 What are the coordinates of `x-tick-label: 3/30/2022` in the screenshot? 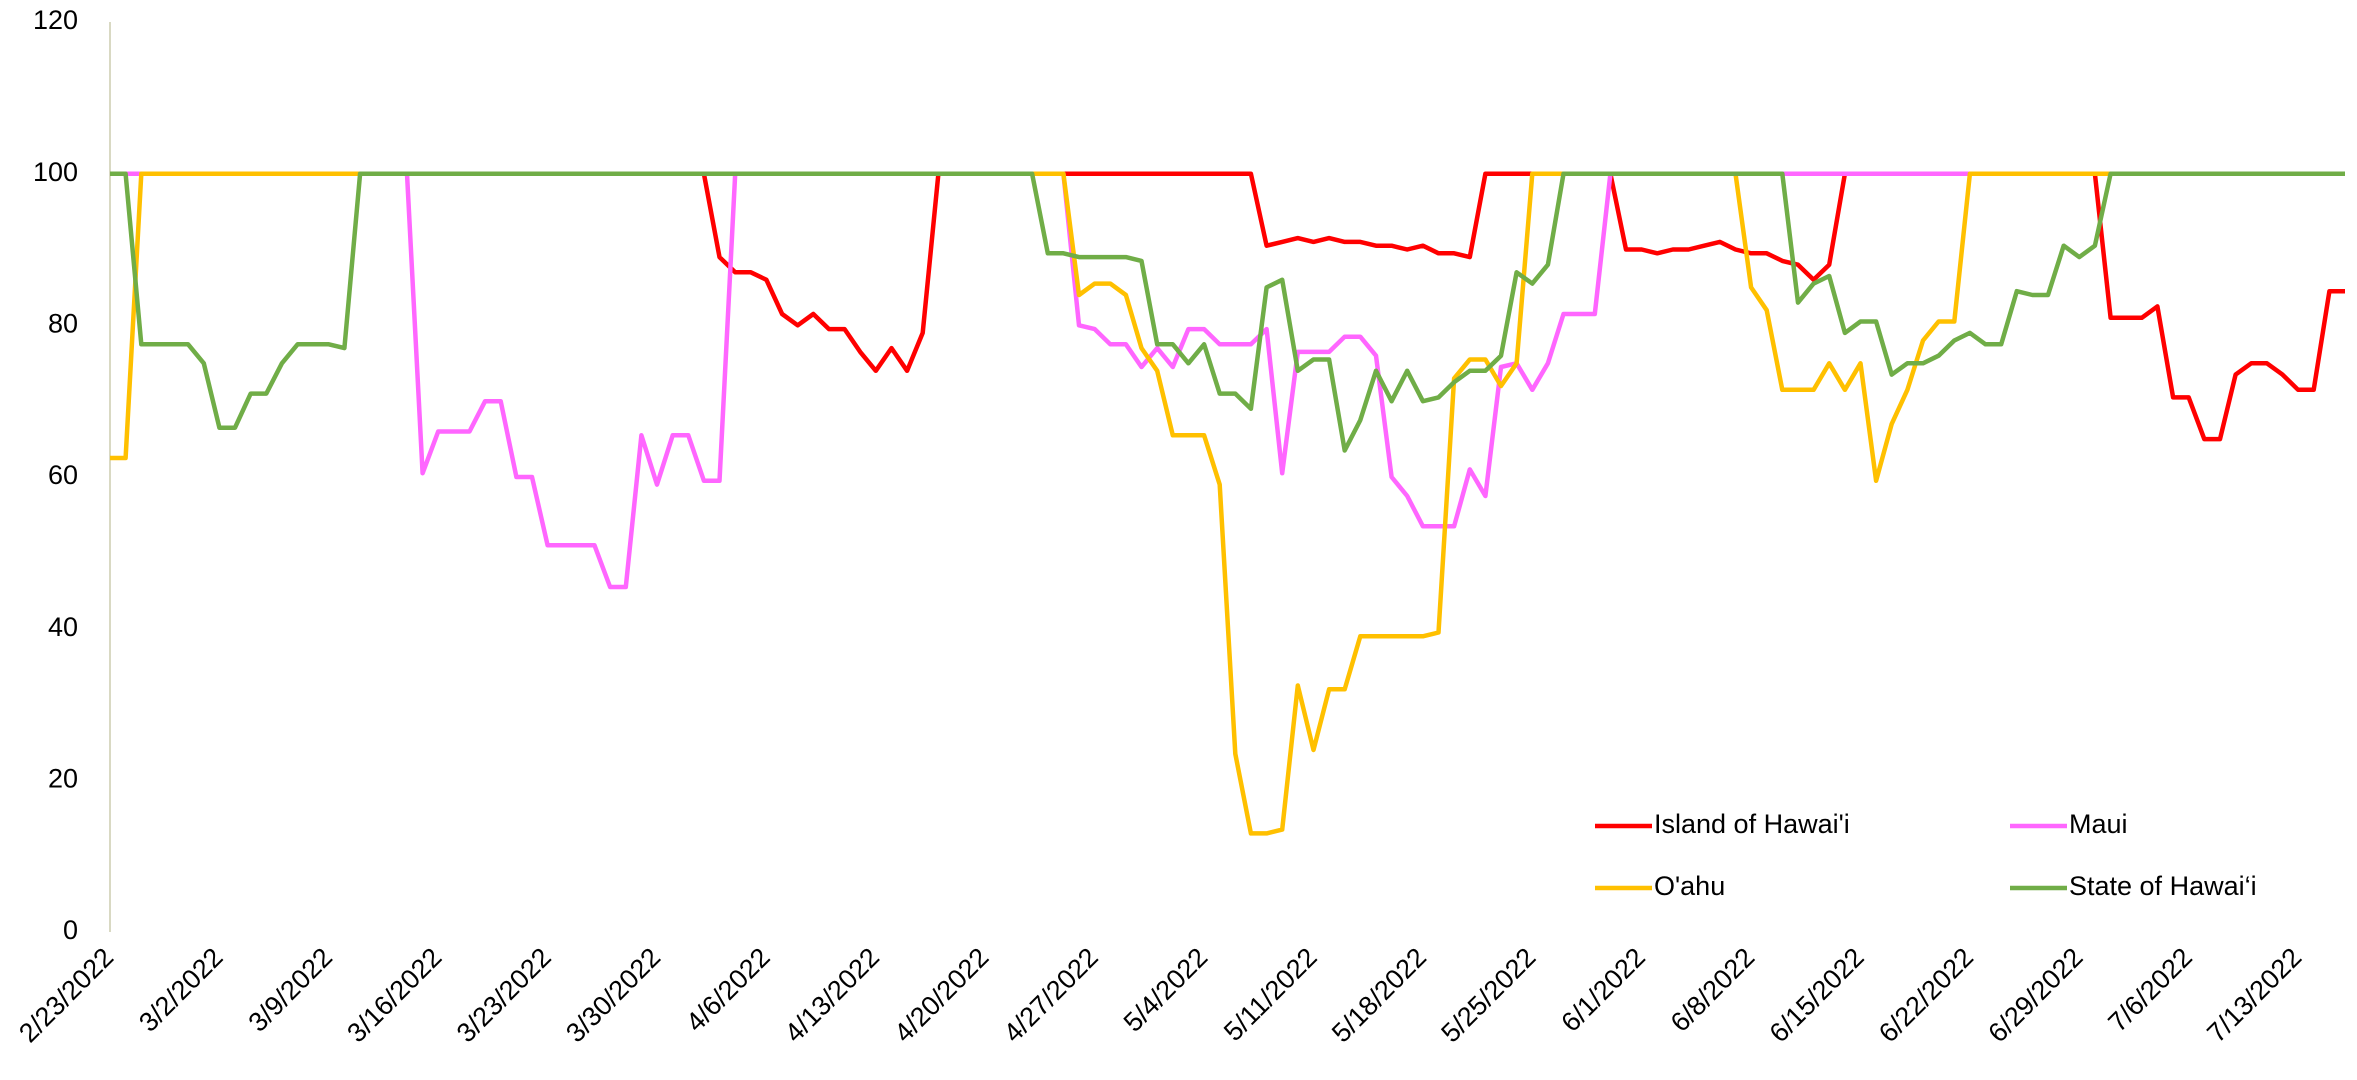 It's located at (613, 995).